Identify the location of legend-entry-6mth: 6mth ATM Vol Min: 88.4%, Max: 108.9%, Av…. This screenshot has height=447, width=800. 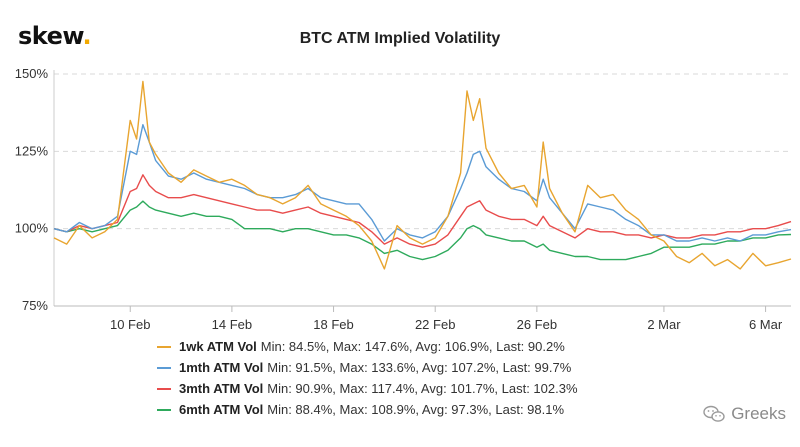
(367, 409).